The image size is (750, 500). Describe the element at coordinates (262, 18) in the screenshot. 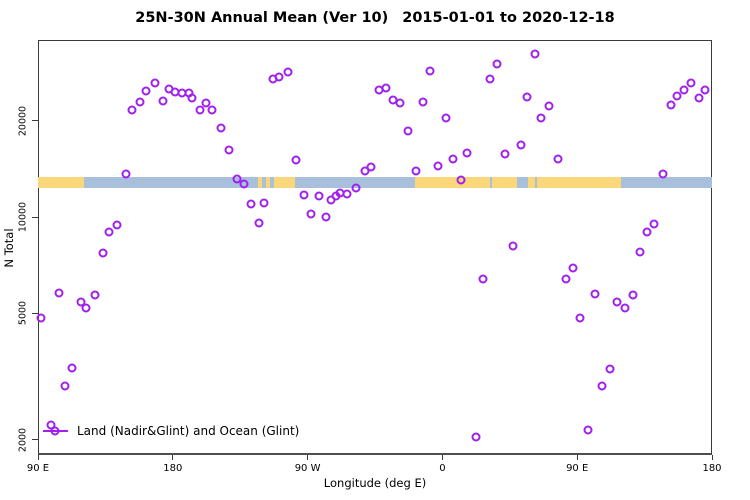

I see `chart-title-main: 25N-30N Annual Mean (Ver 10)` at that location.